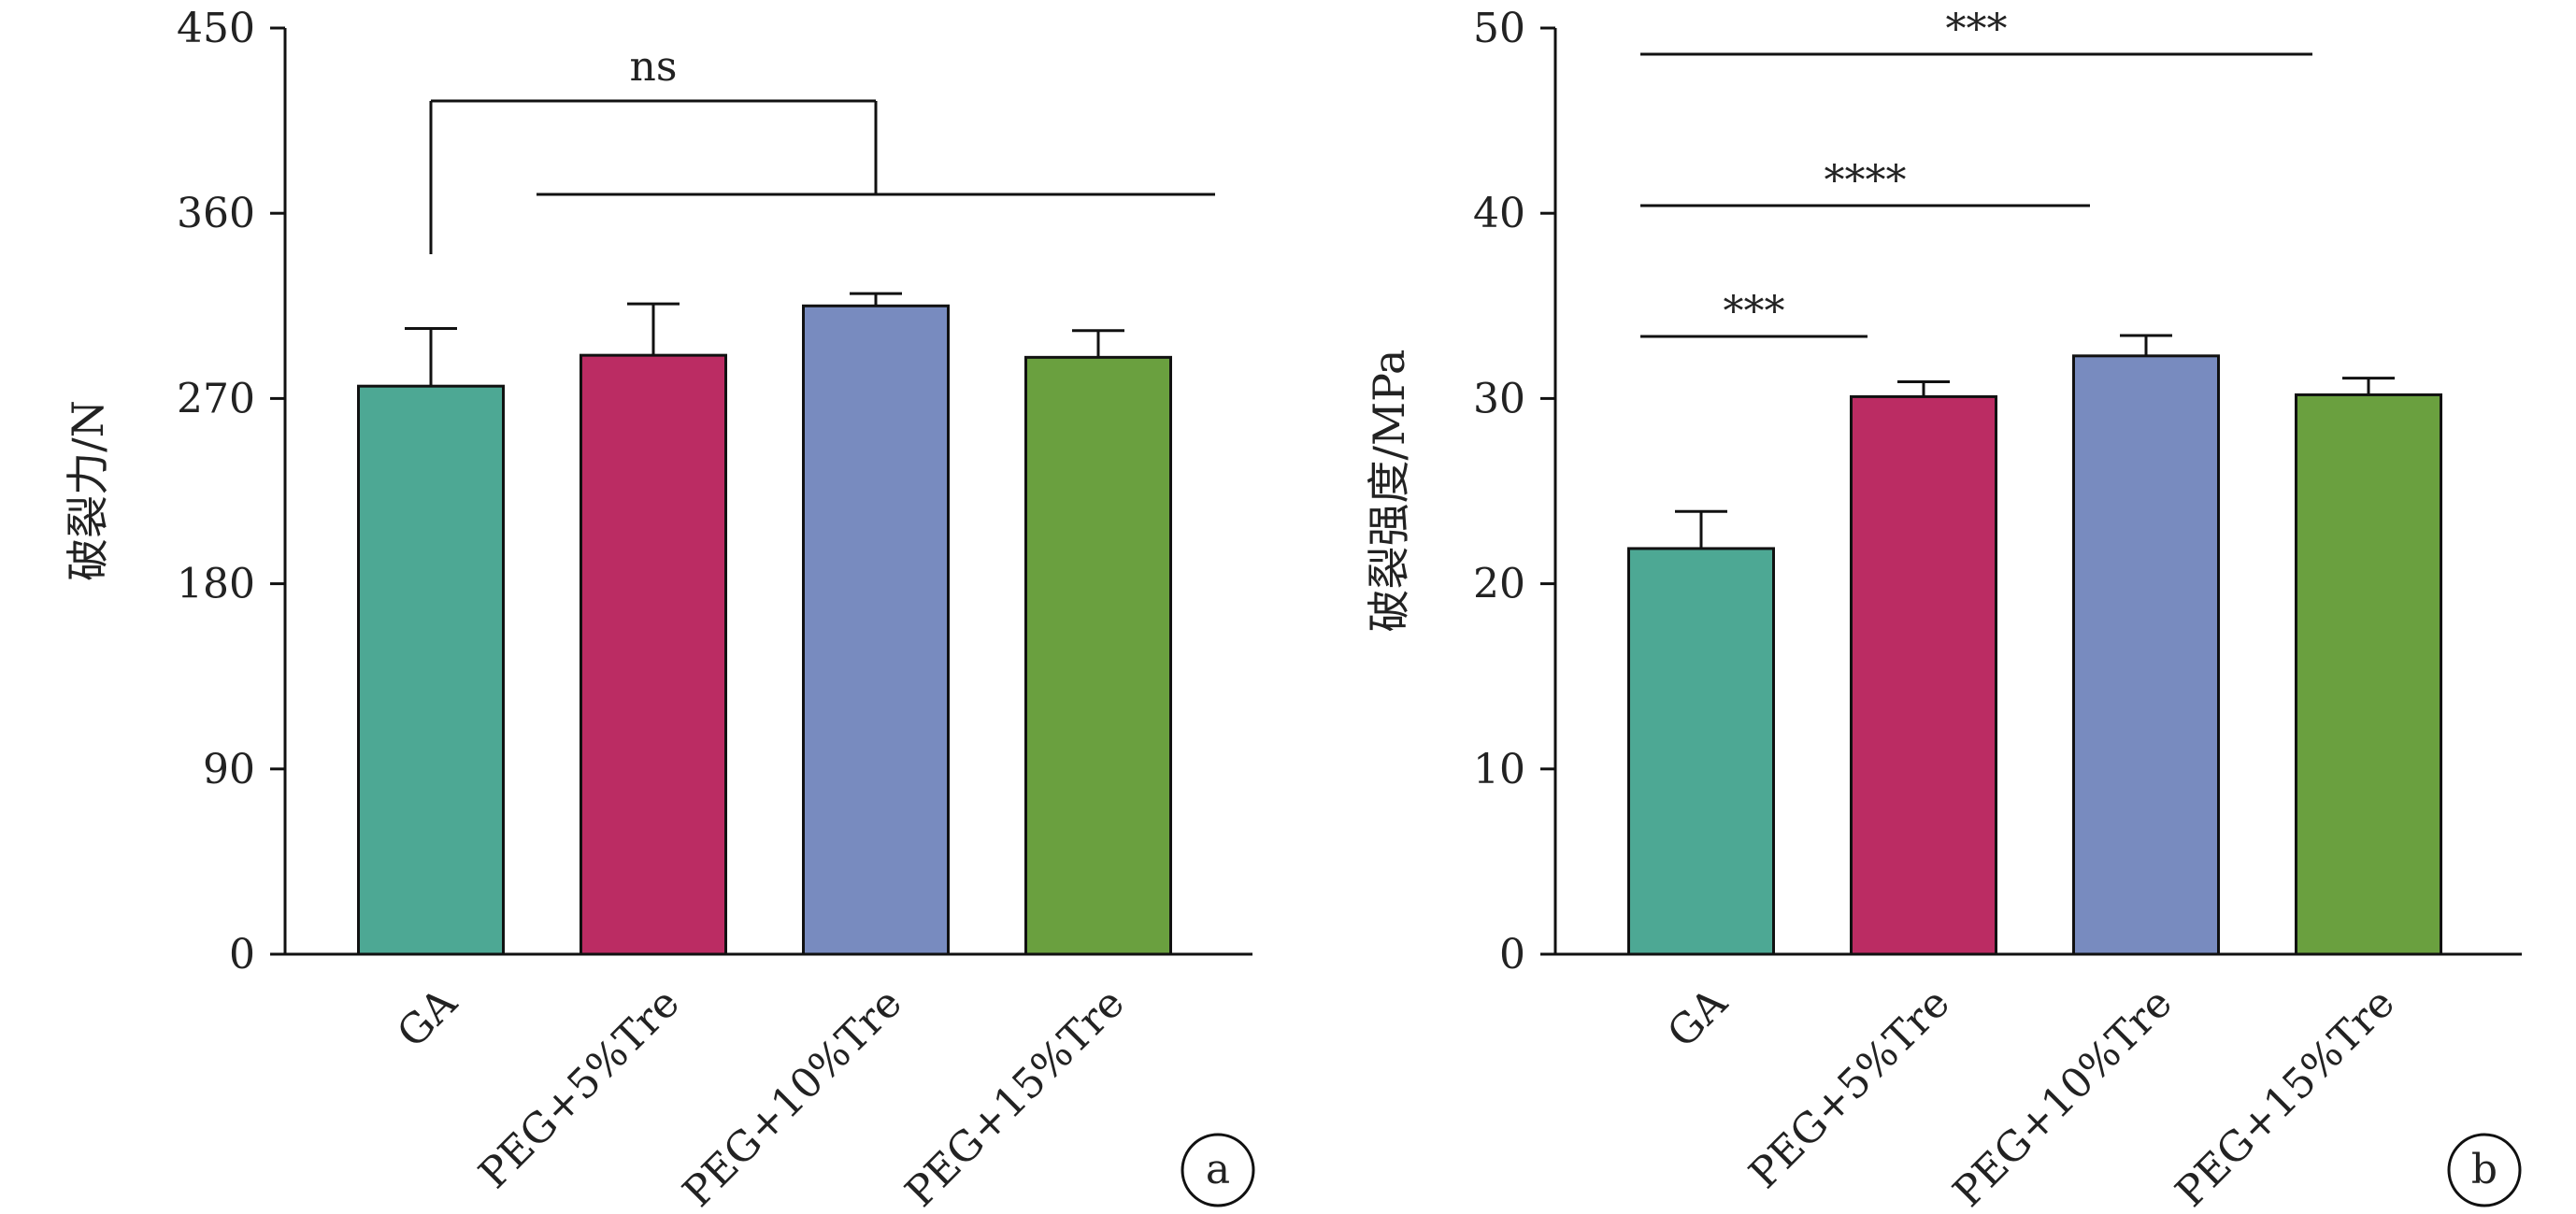  What do you see at coordinates (216, 213) in the screenshot?
I see `y-tick-label: 360` at bounding box center [216, 213].